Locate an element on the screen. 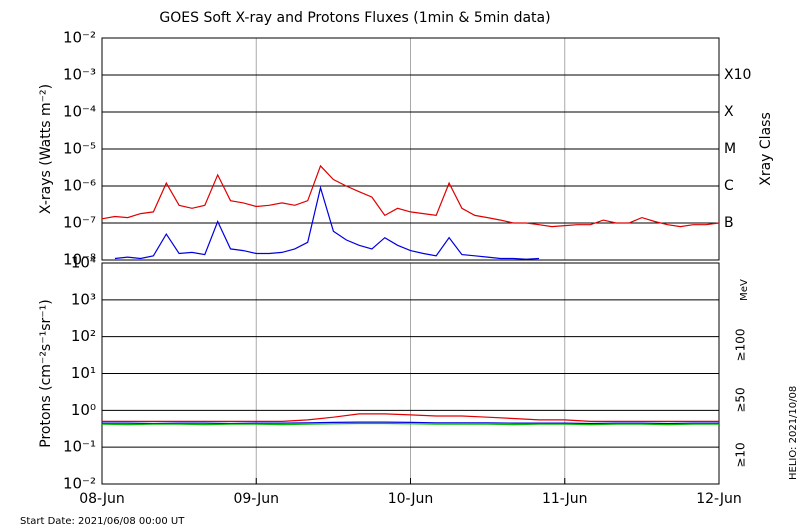  y-tick-label: 10⁻⁴ is located at coordinates (79, 112).